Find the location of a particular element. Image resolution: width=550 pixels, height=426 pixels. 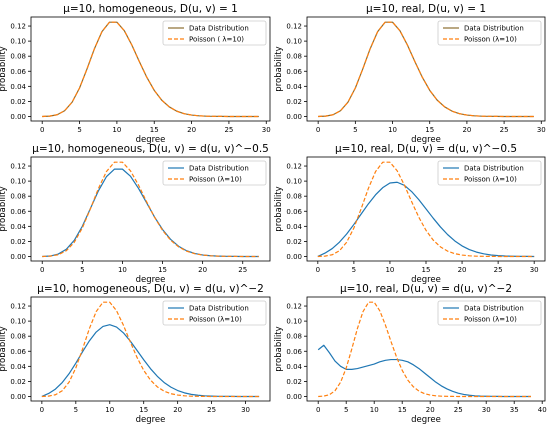

x-tick-label: 35 is located at coordinates (514, 410).